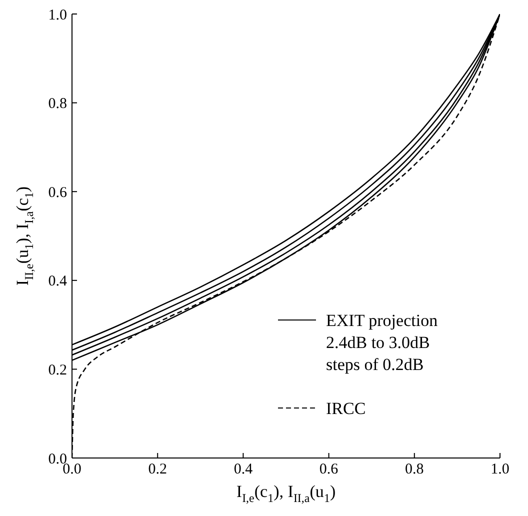 The height and width of the screenshot is (516, 528). Describe the element at coordinates (346, 408) in the screenshot. I see `legend-label: IRCC` at that location.